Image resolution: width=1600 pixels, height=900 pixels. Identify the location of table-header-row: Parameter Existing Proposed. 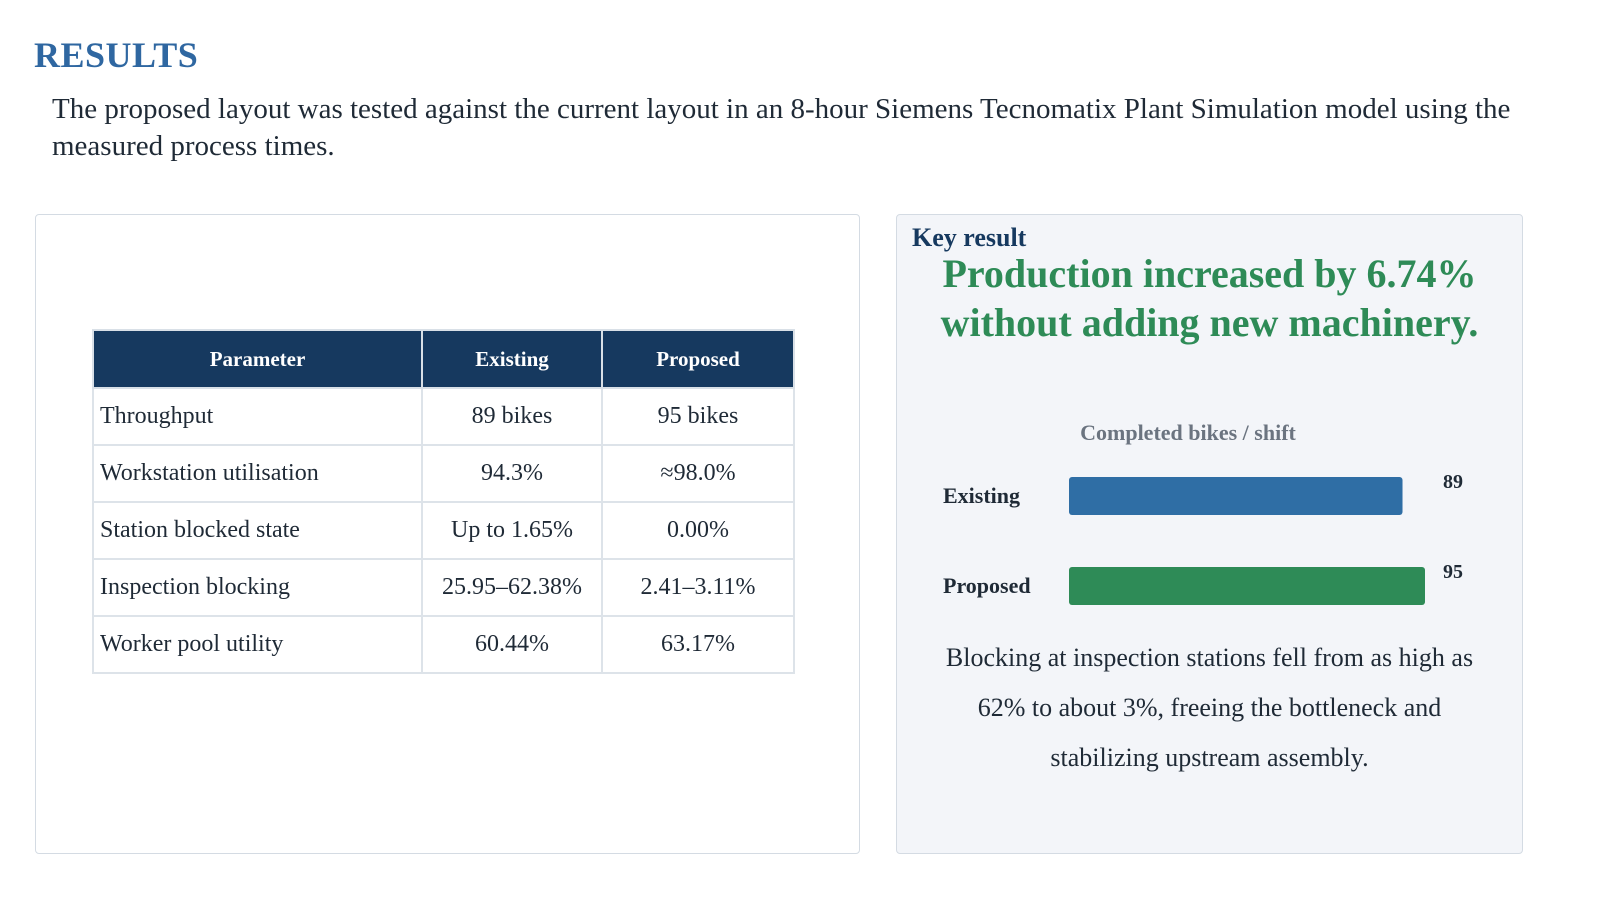
(443, 359).